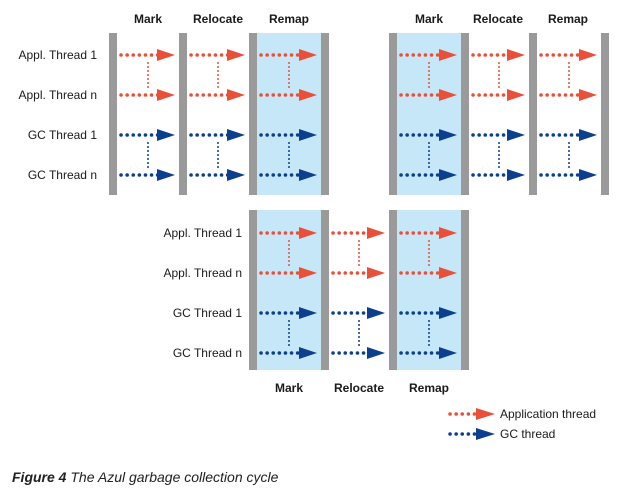 The width and height of the screenshot is (620, 491). Describe the element at coordinates (485, 434) in the screenshot. I see `legend-gc-arrowhead` at that location.